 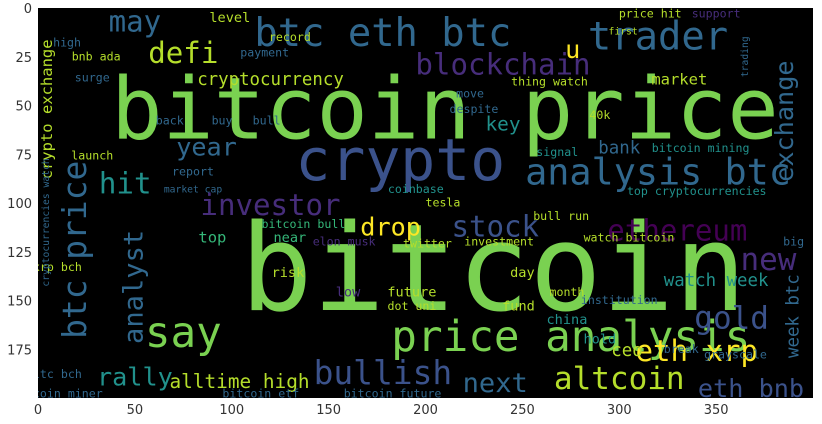 What do you see at coordinates (751, 388) in the screenshot?
I see `word-eth-bnb: eth bnb` at bounding box center [751, 388].